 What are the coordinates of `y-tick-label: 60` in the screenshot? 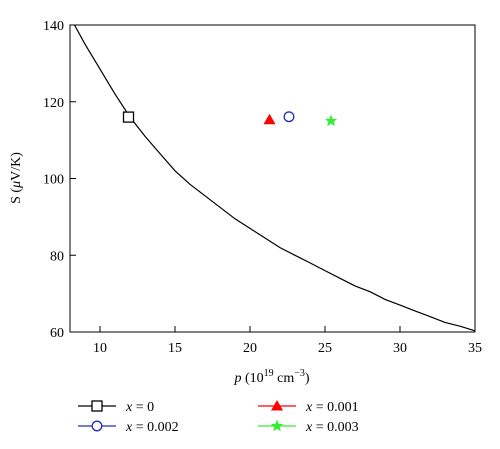 It's located at (57, 333).